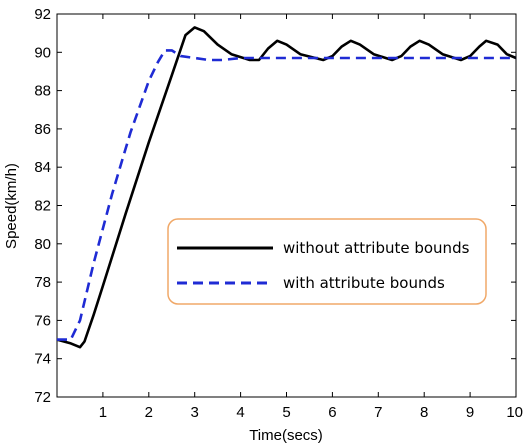  I want to click on x-tick-label: 6, so click(332, 412).